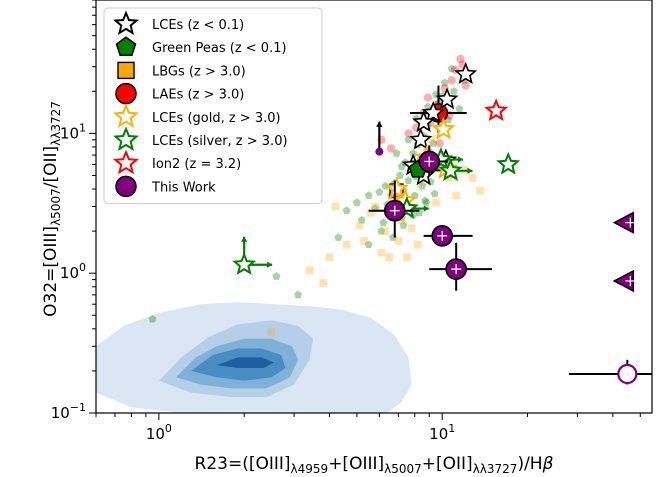 The height and width of the screenshot is (477, 665). Describe the element at coordinates (73, 131) in the screenshot. I see `y-tick-label: 10¹` at that location.